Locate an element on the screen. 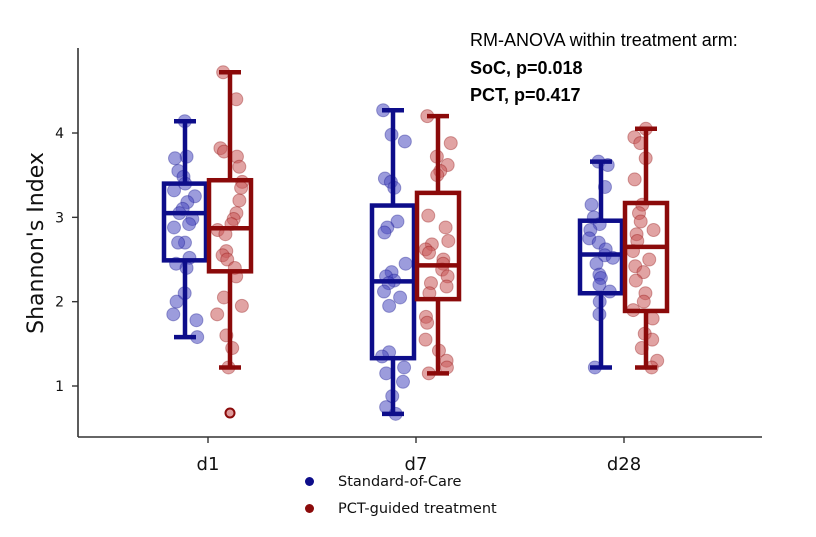 Image resolution: width=816 pixels, height=537 pixels. legend-item-soc: Standard-of-Care is located at coordinates (401, 481).